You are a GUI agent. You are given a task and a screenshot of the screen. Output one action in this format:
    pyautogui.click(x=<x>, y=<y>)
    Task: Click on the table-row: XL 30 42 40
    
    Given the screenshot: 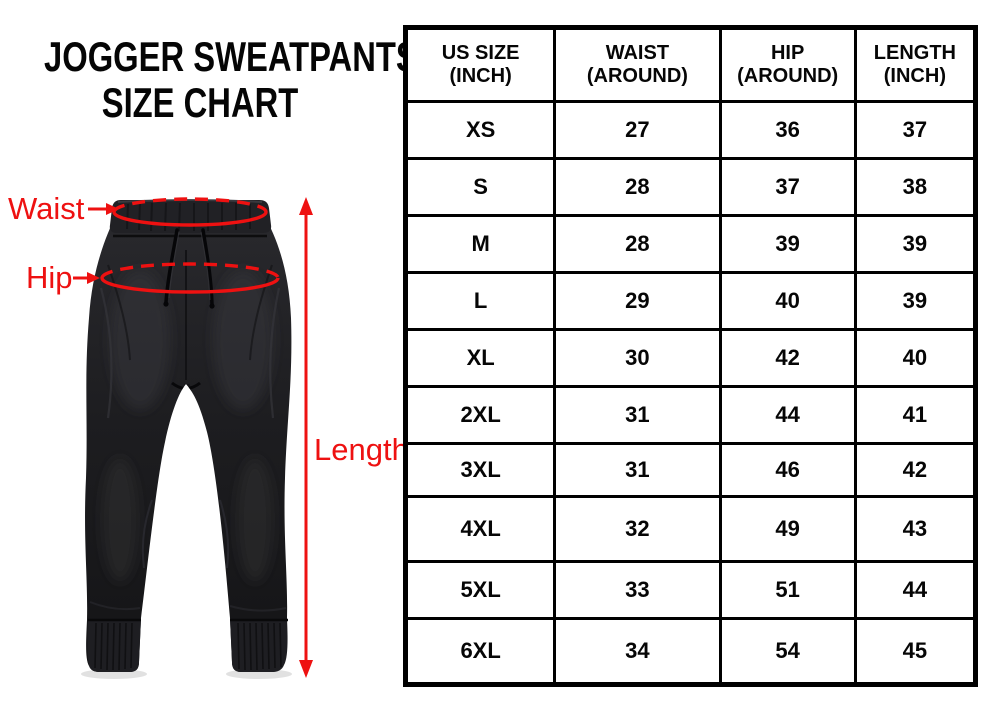 What is the action you would take?
    pyautogui.click(x=690, y=358)
    